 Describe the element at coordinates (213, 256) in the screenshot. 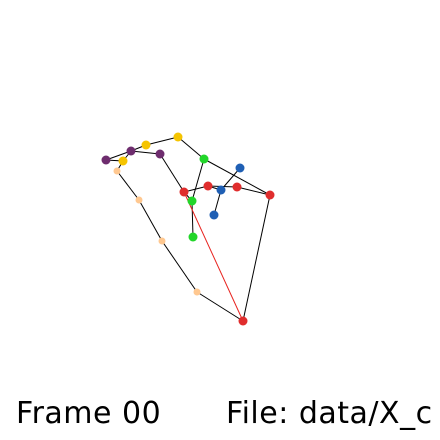

I see `skeleton-edge-highlight` at that location.